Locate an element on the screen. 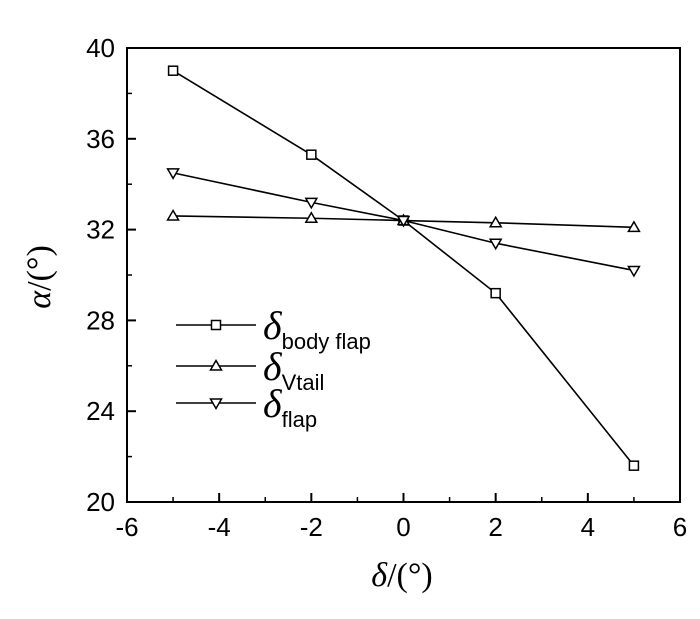  legend-item: δbody flap is located at coordinates (273, 328).